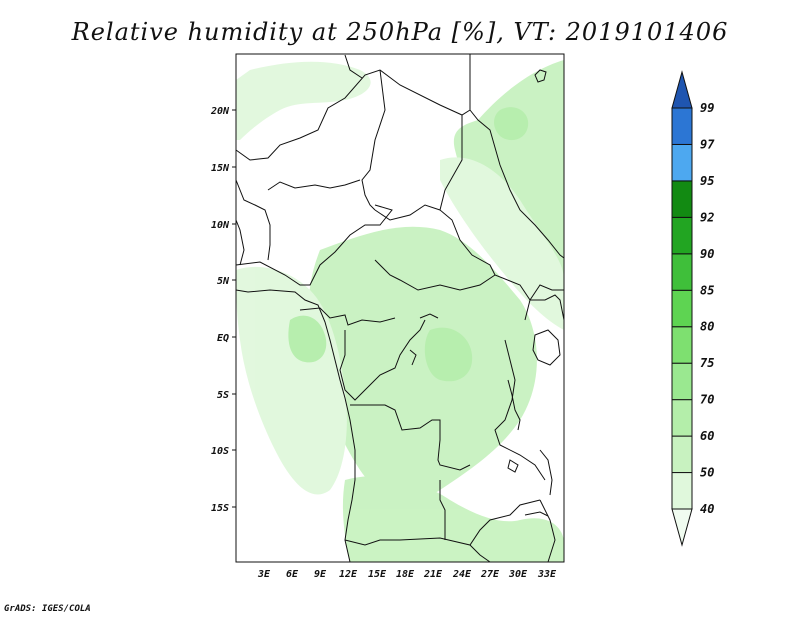 This screenshot has width=800, height=618. What do you see at coordinates (490, 574) in the screenshot?
I see `lon-label-27e: 27E` at bounding box center [490, 574].